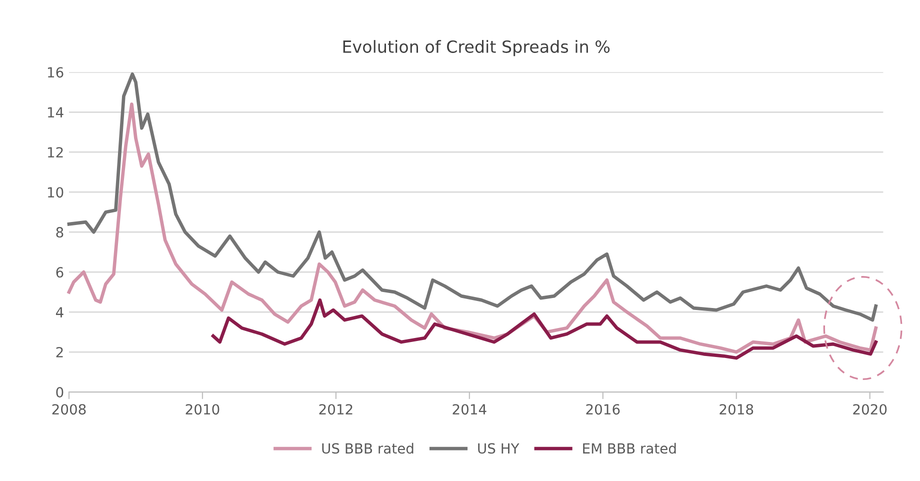  What do you see at coordinates (476, 48) in the screenshot?
I see `chart-title: Evolution of Credit Spreads in %` at bounding box center [476, 48].